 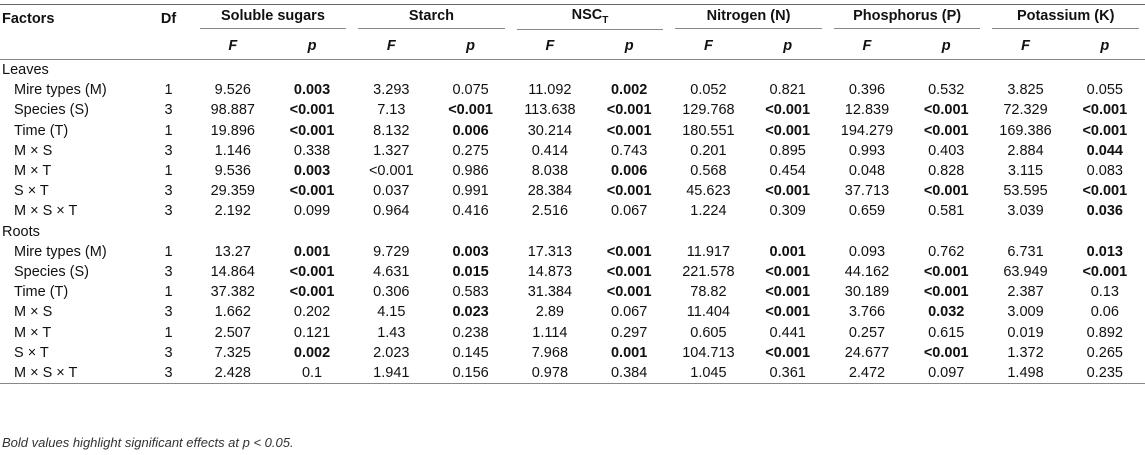 I want to click on f-value: 2.472, so click(x=867, y=373).